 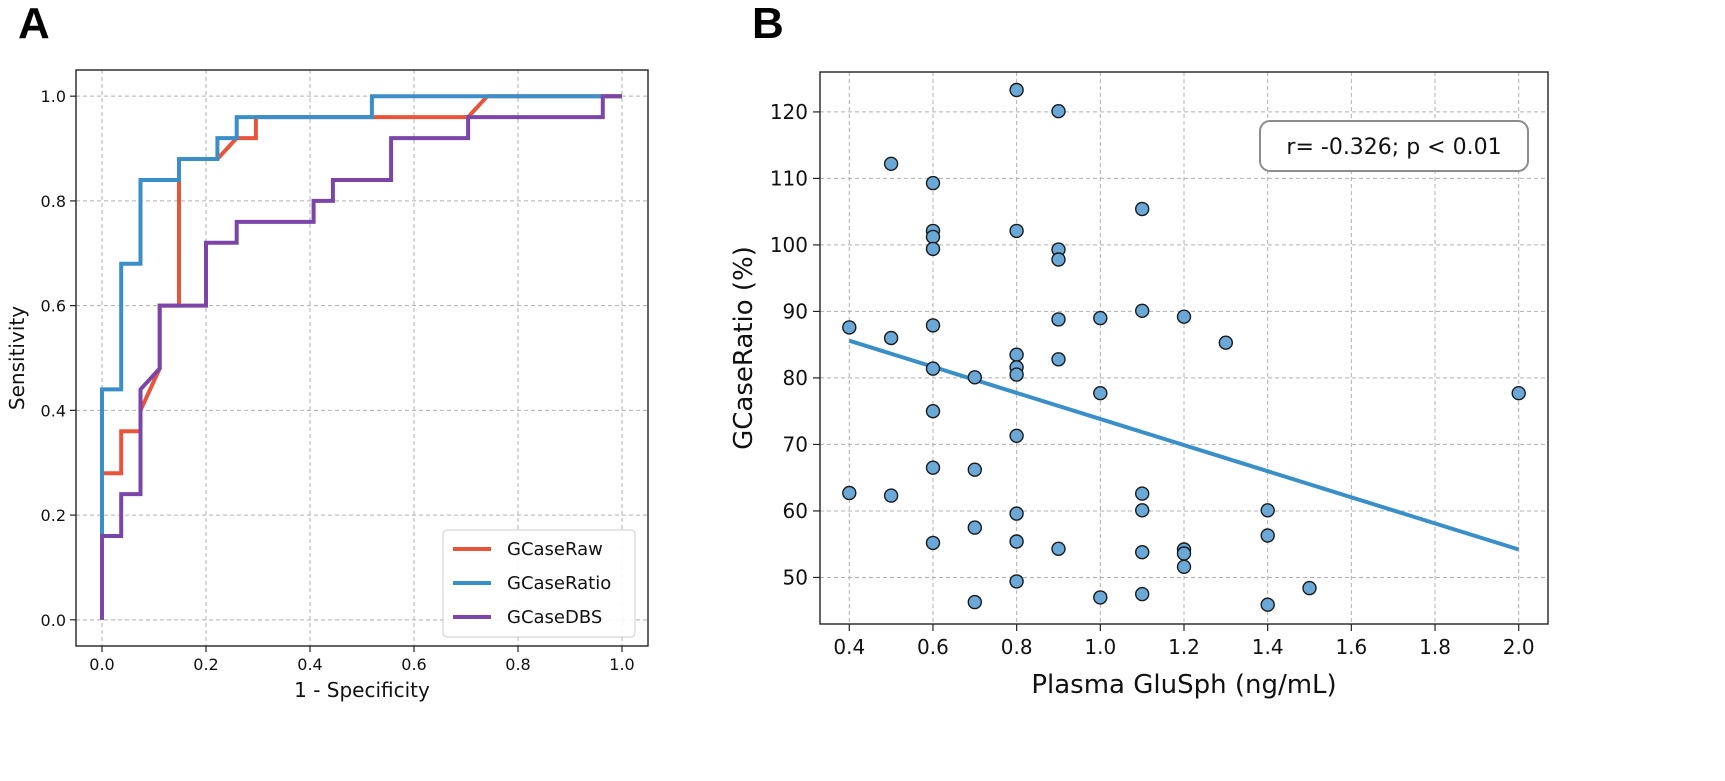 I want to click on regression-line-group, so click(x=1184, y=445).